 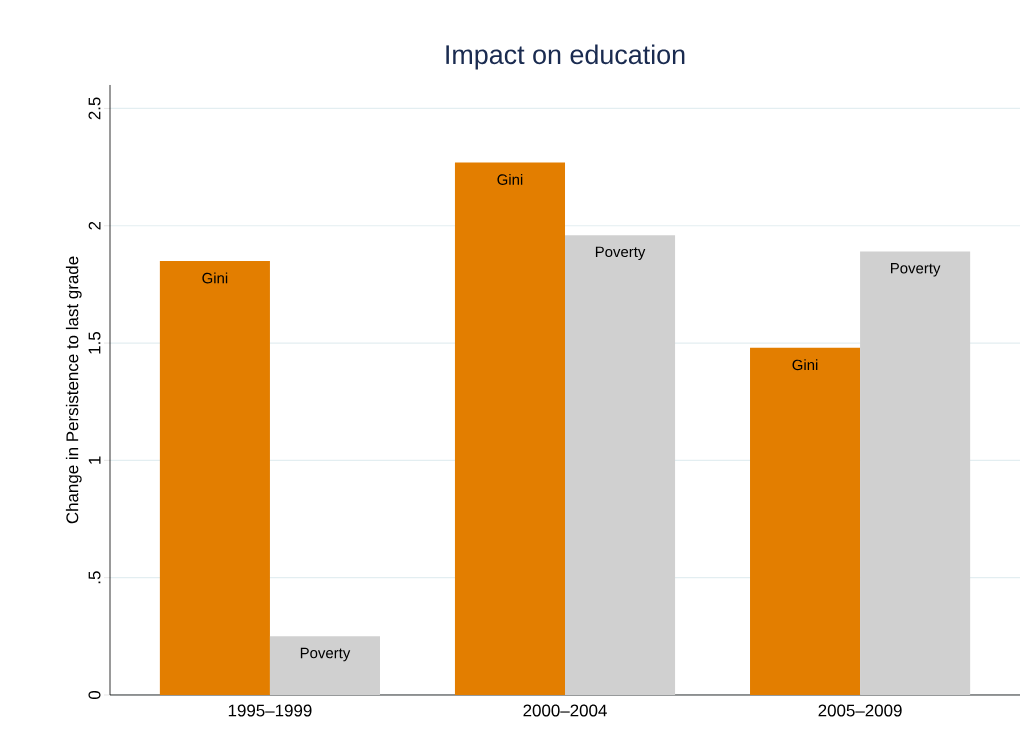 I want to click on x-tick-label: 2000–2004, so click(x=565, y=710).